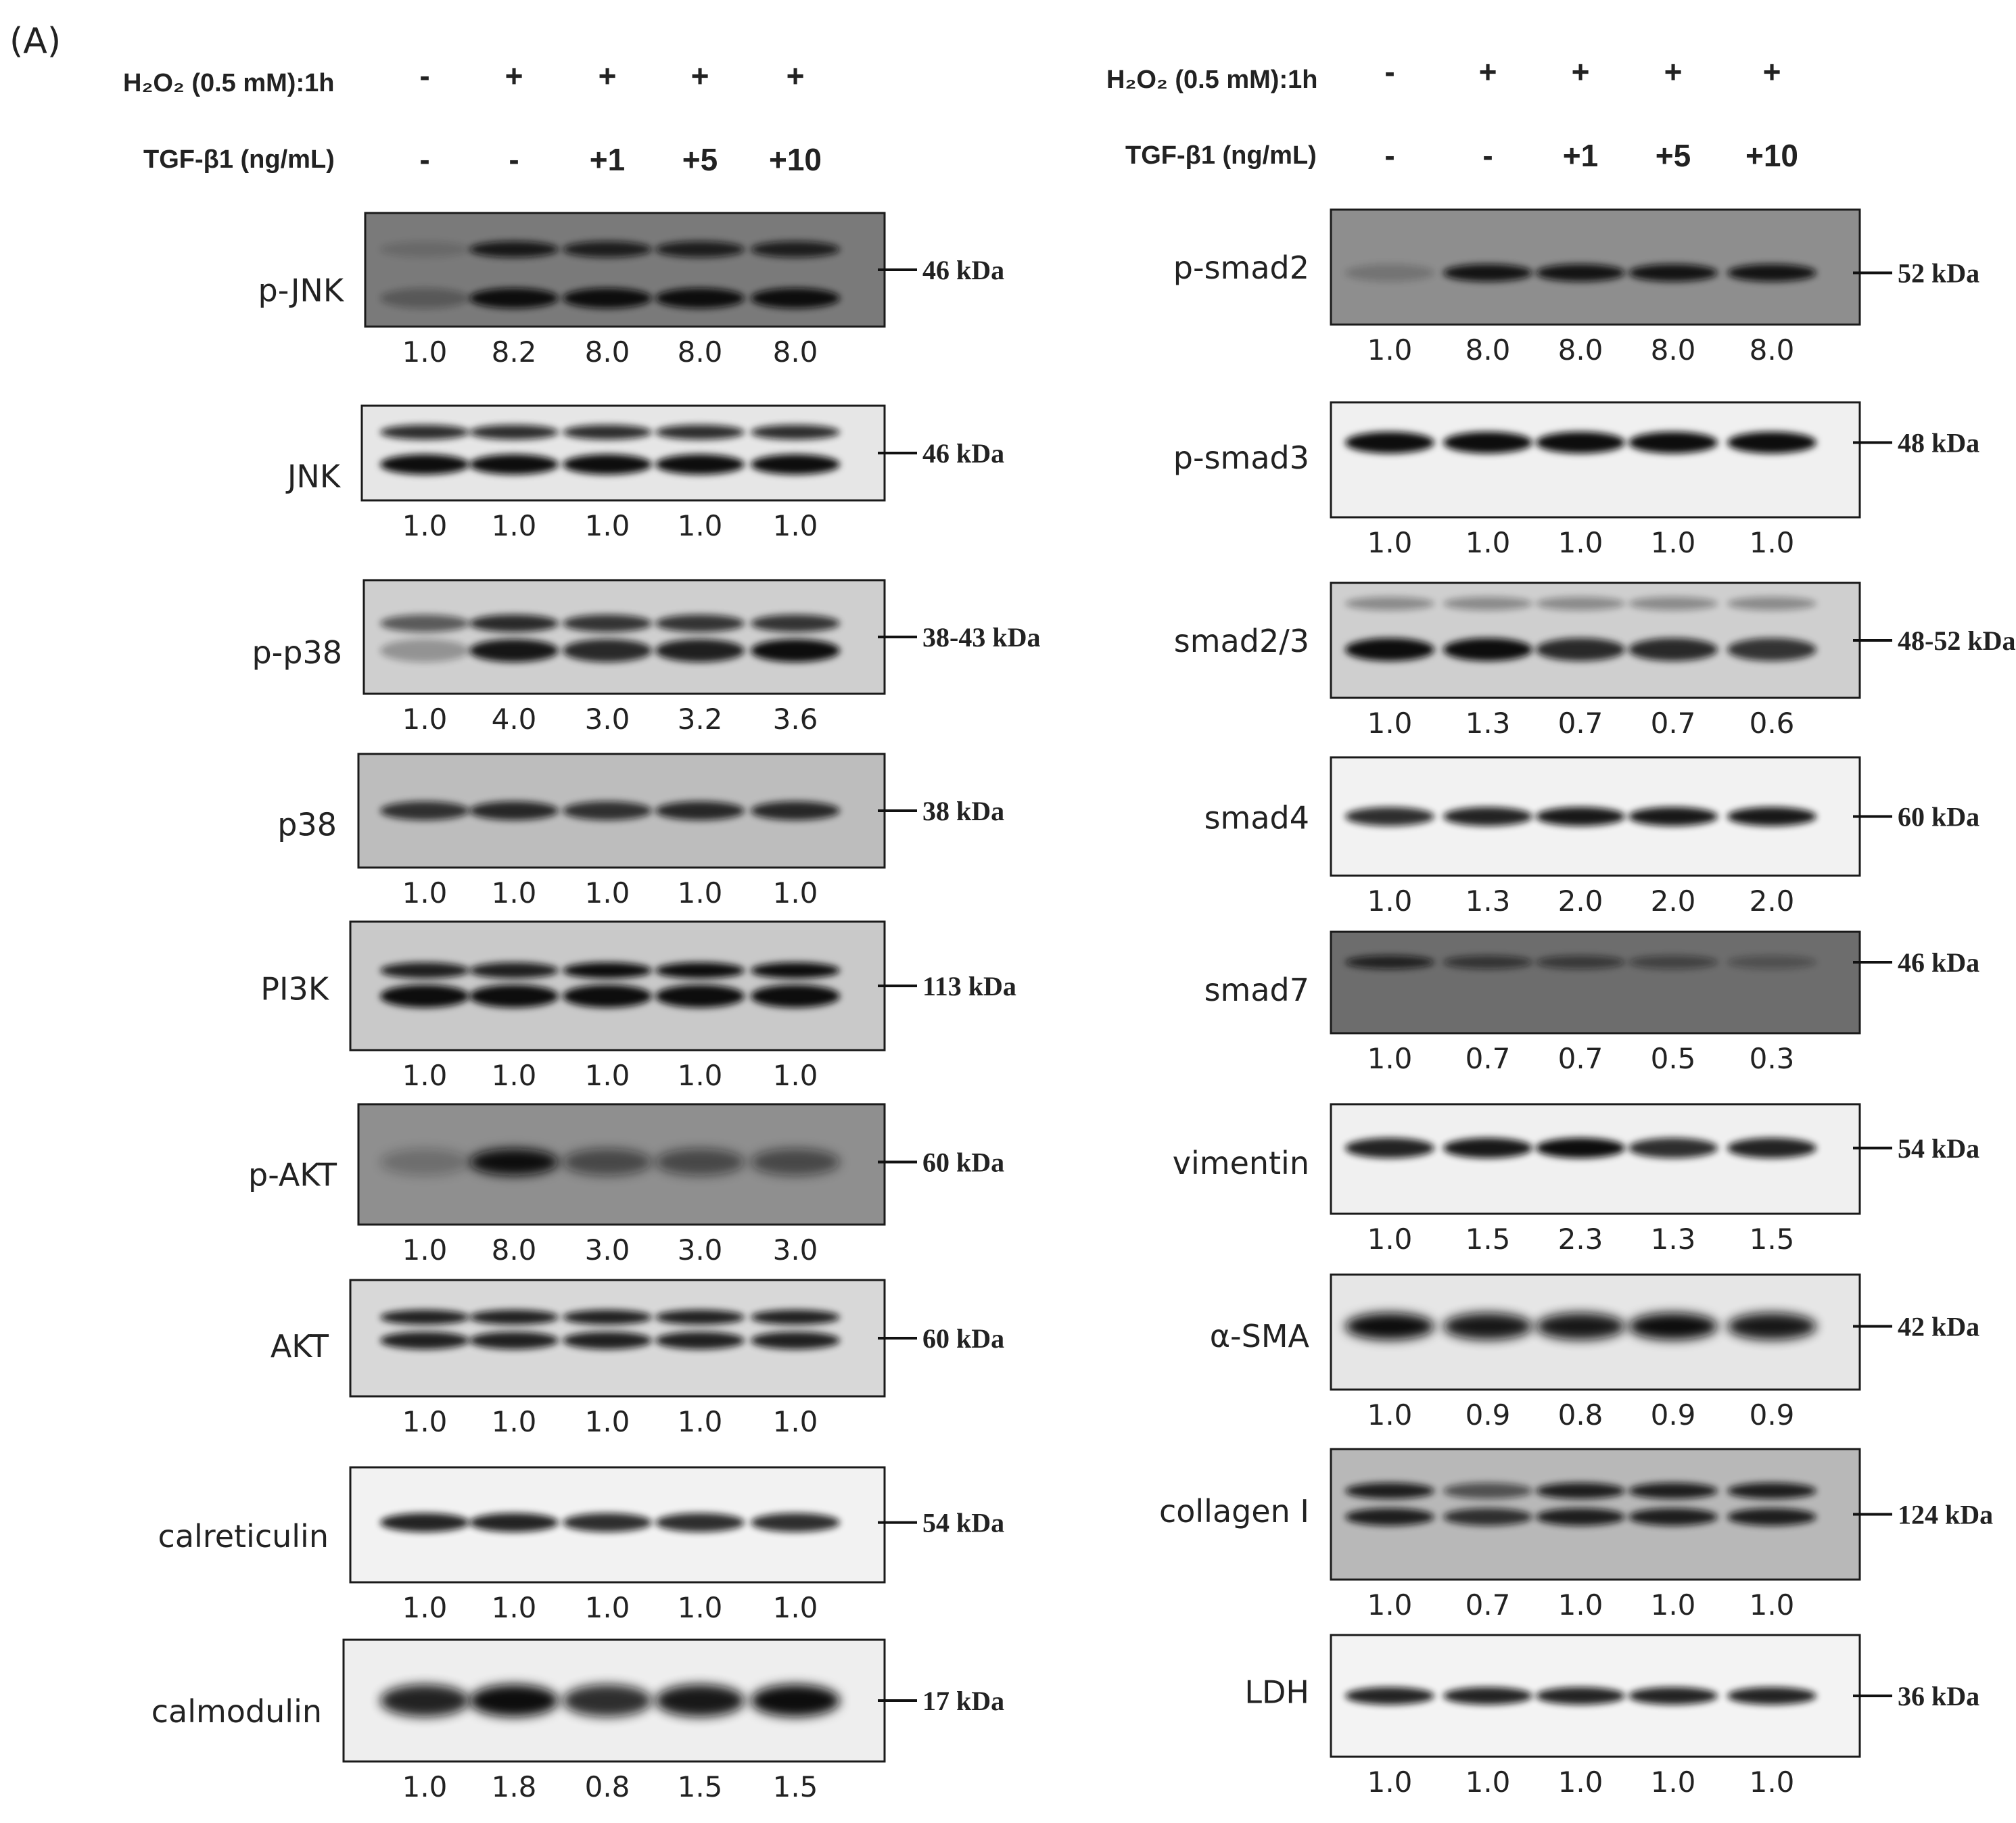 This screenshot has width=2016, height=1823. Describe the element at coordinates (1241, 641) in the screenshot. I see `protein-label: smad2/3` at that location.